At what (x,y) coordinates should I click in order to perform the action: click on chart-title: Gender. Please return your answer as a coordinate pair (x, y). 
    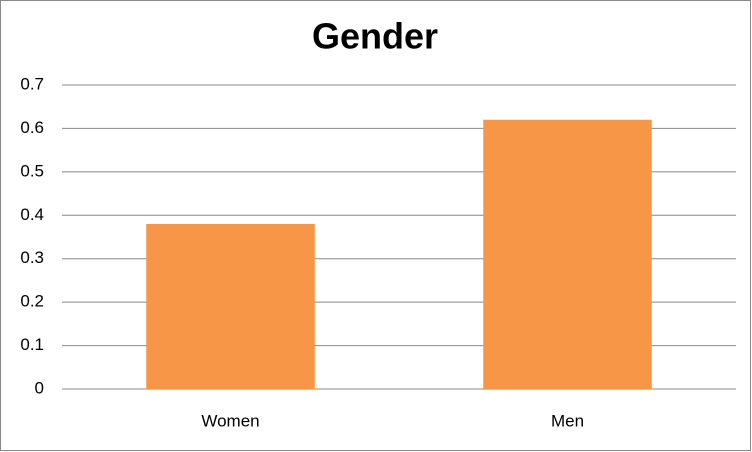
    Looking at the image, I should click on (375, 36).